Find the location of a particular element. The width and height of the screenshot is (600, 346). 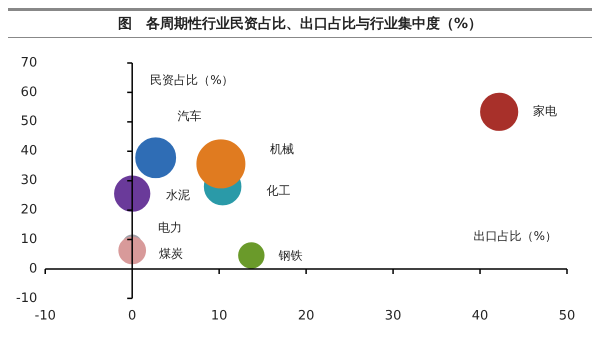

y-axis-title: 民资占比（%） is located at coordinates (192, 80).